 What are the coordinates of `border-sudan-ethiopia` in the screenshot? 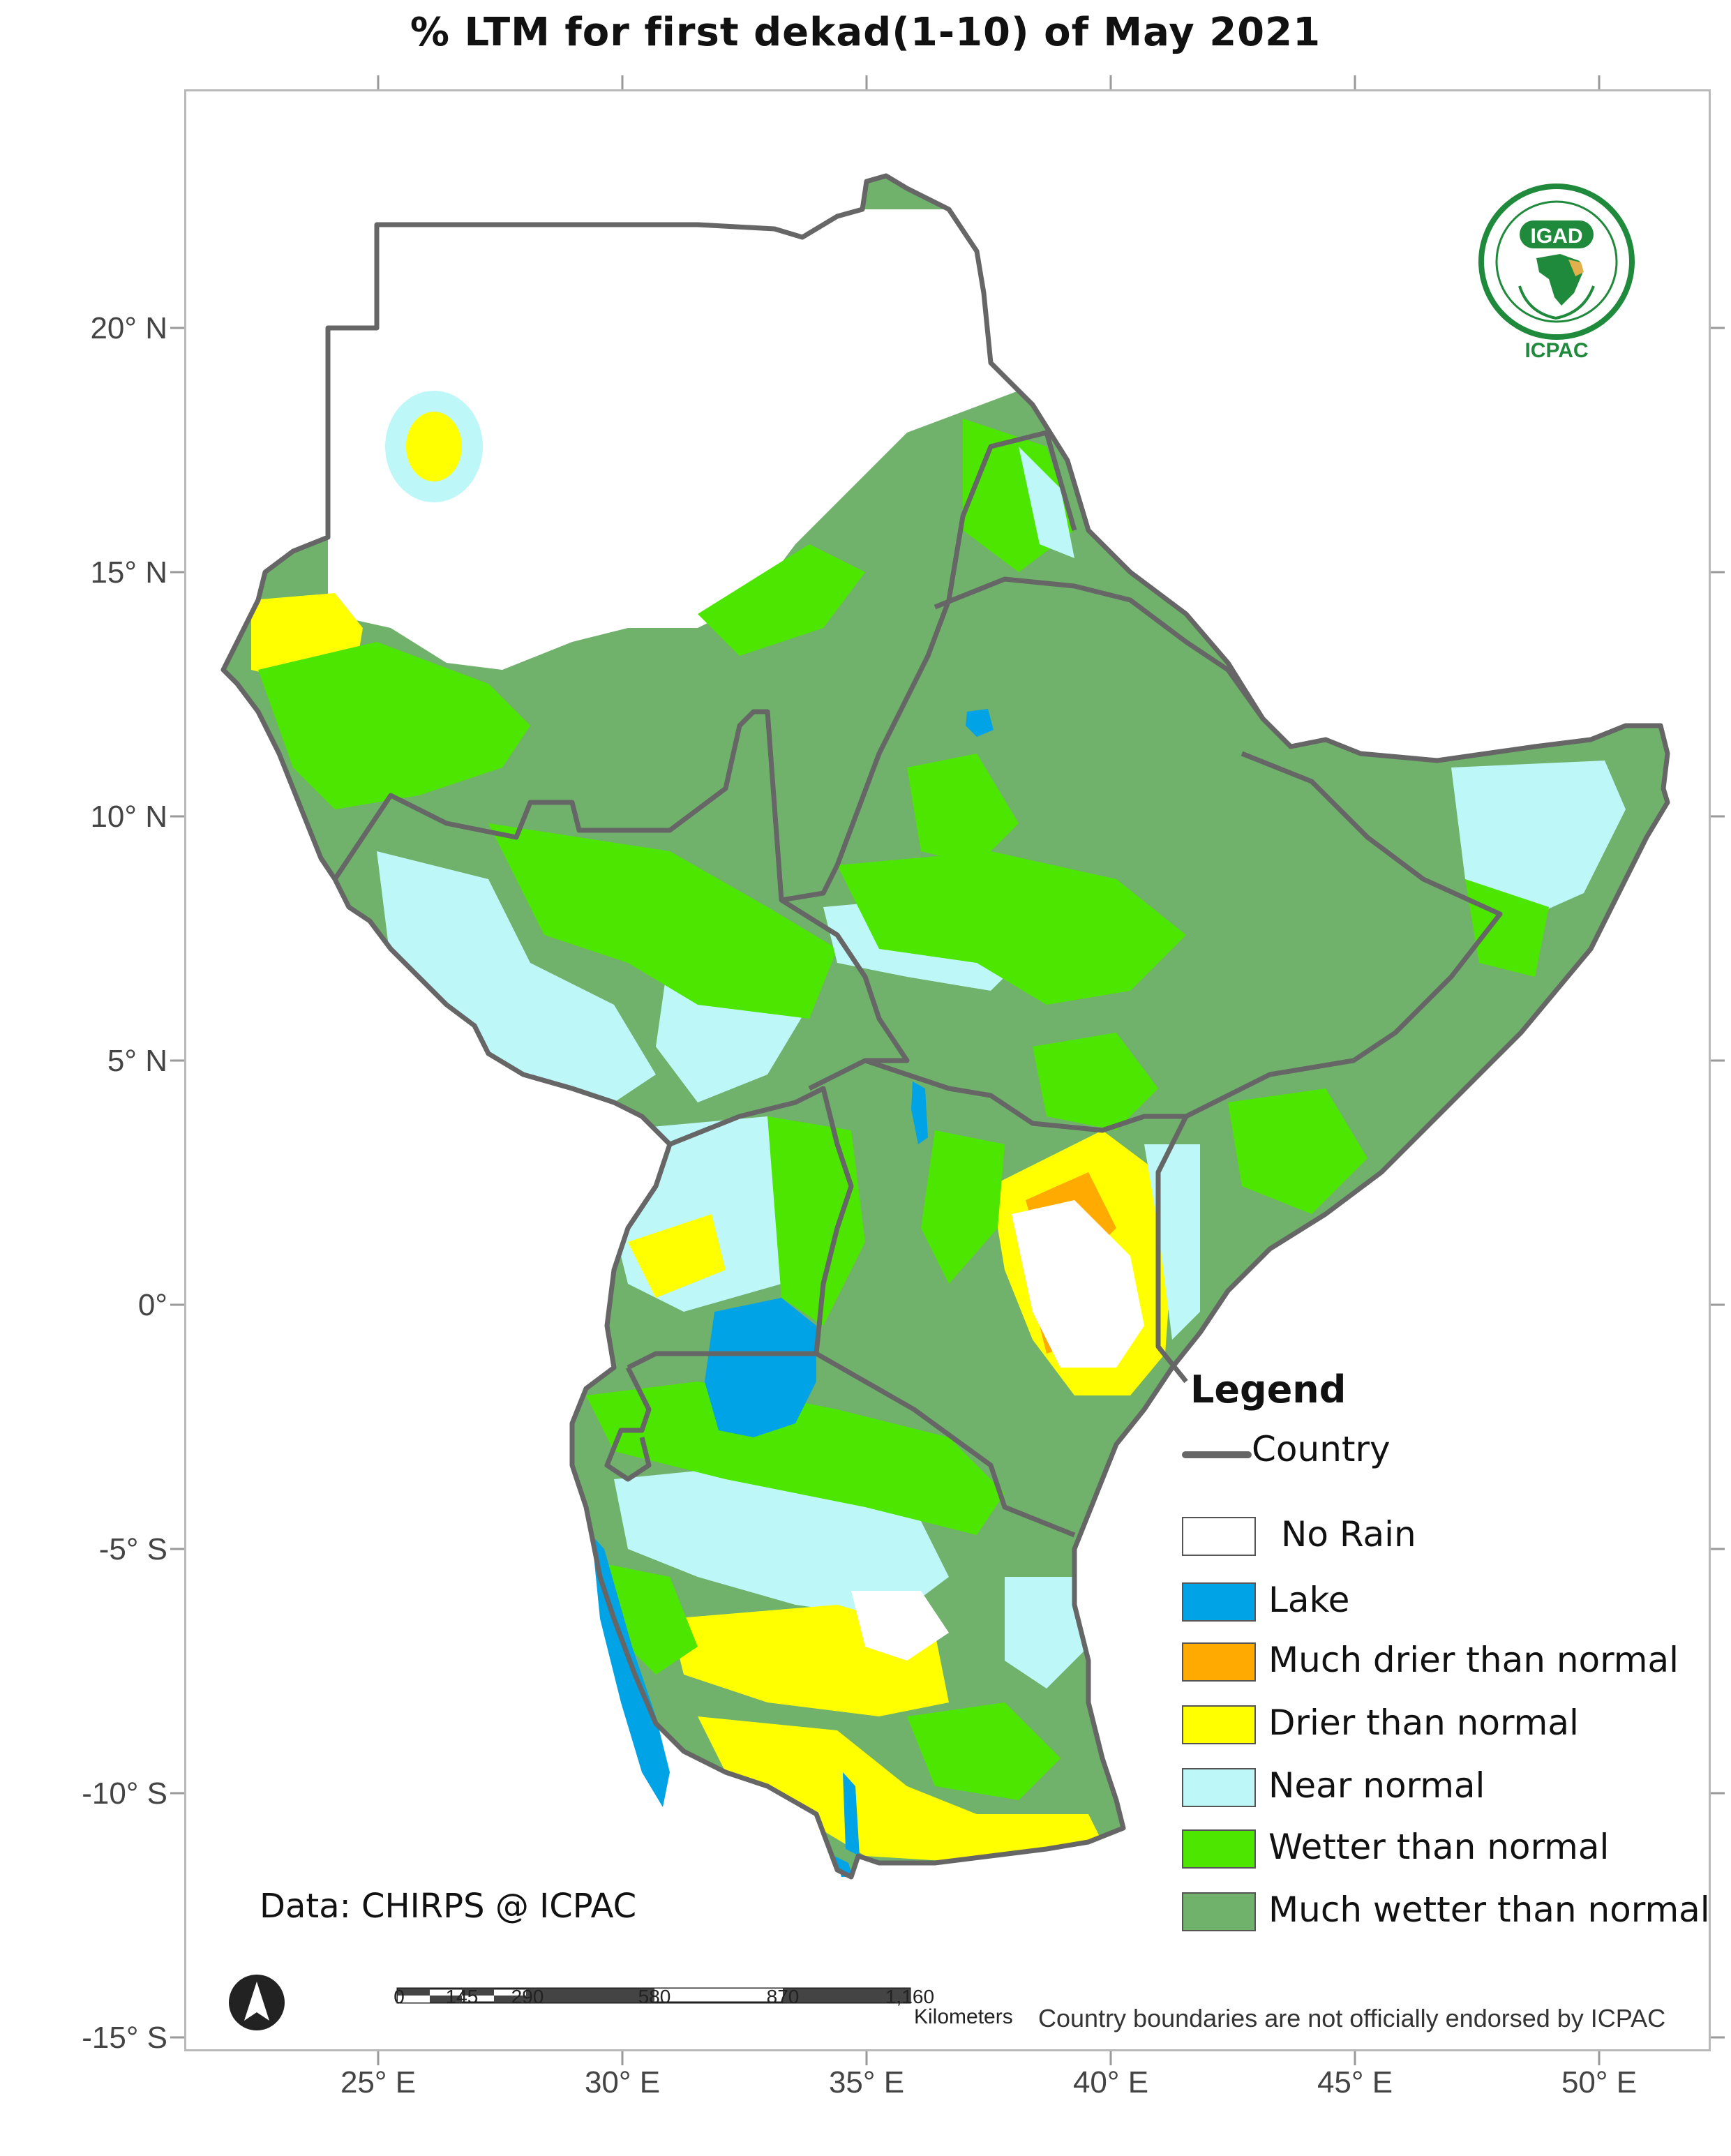 It's located at (955, 648).